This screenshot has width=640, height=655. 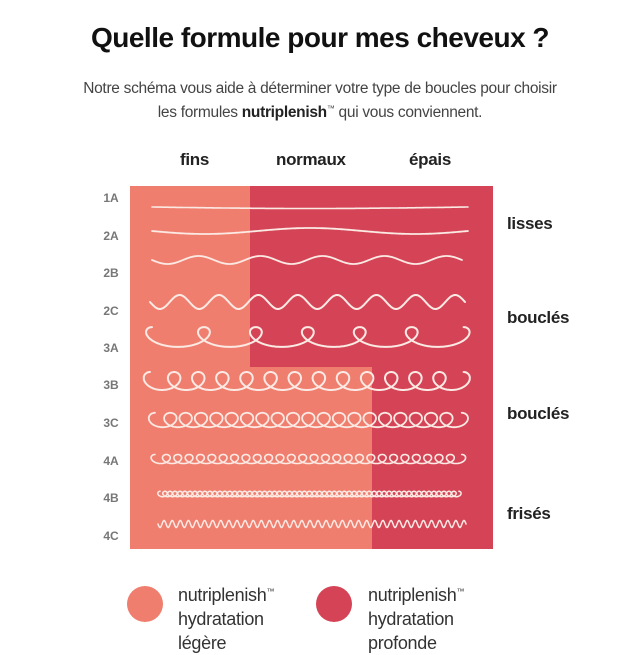 What do you see at coordinates (111, 461) in the screenshot?
I see `row-label-4A: 4A` at bounding box center [111, 461].